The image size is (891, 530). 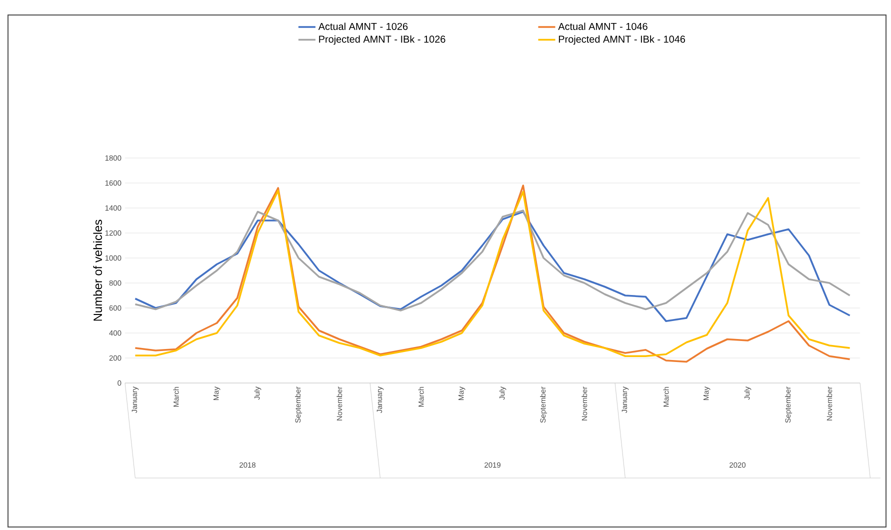 I want to click on y-axis-title: Number of vehicles, so click(x=97, y=270).